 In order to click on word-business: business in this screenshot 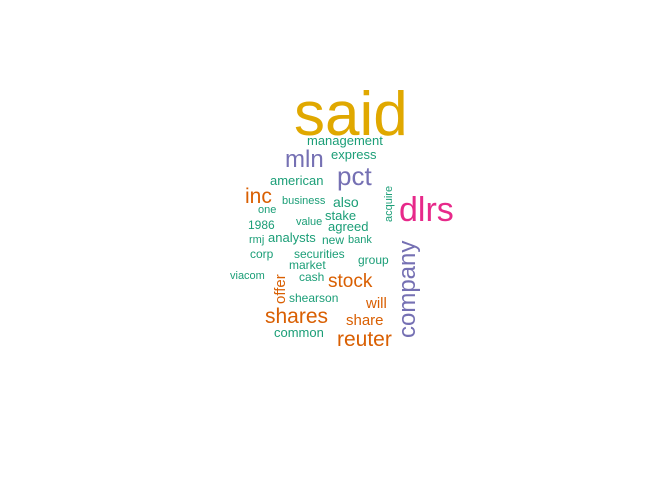, I will do `click(304, 201)`.